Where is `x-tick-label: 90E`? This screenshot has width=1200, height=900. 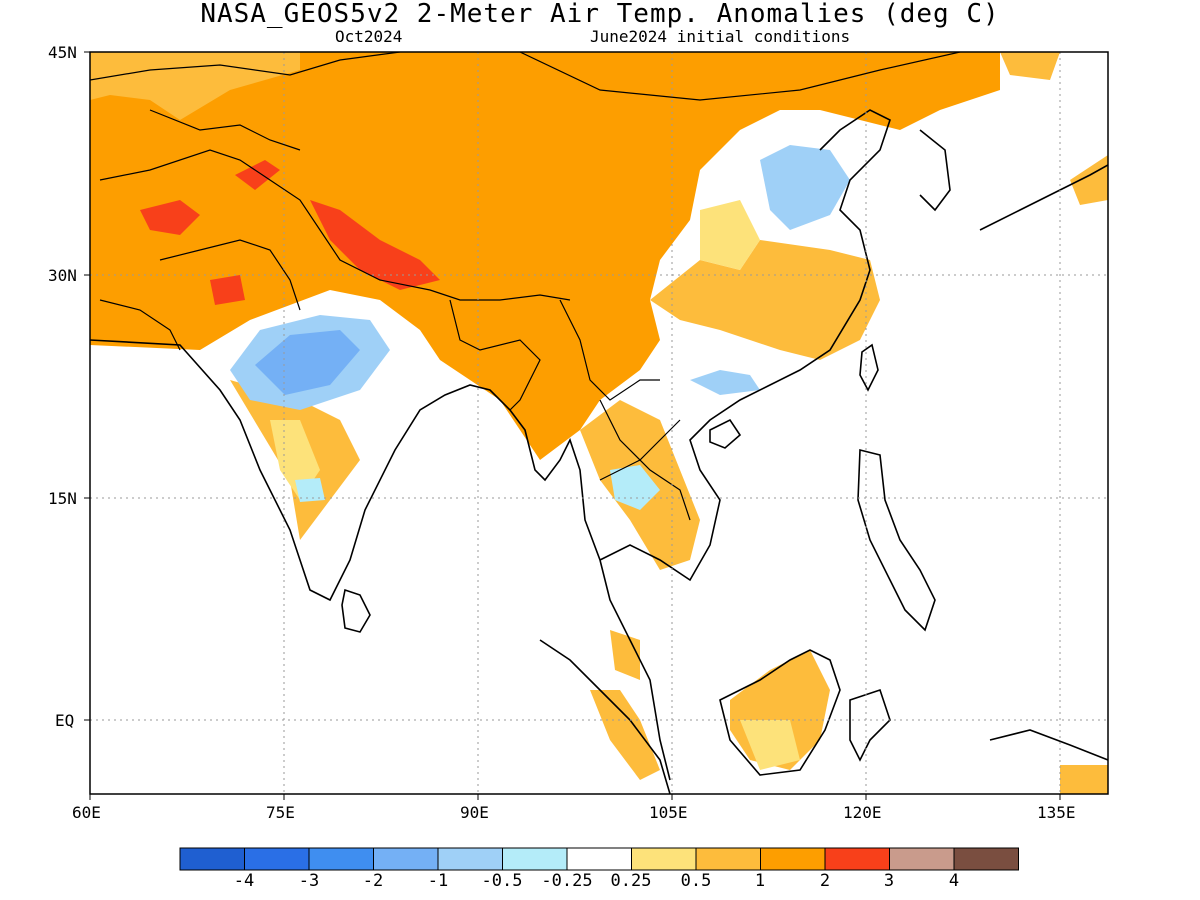
x-tick-label: 90E is located at coordinates (474, 812).